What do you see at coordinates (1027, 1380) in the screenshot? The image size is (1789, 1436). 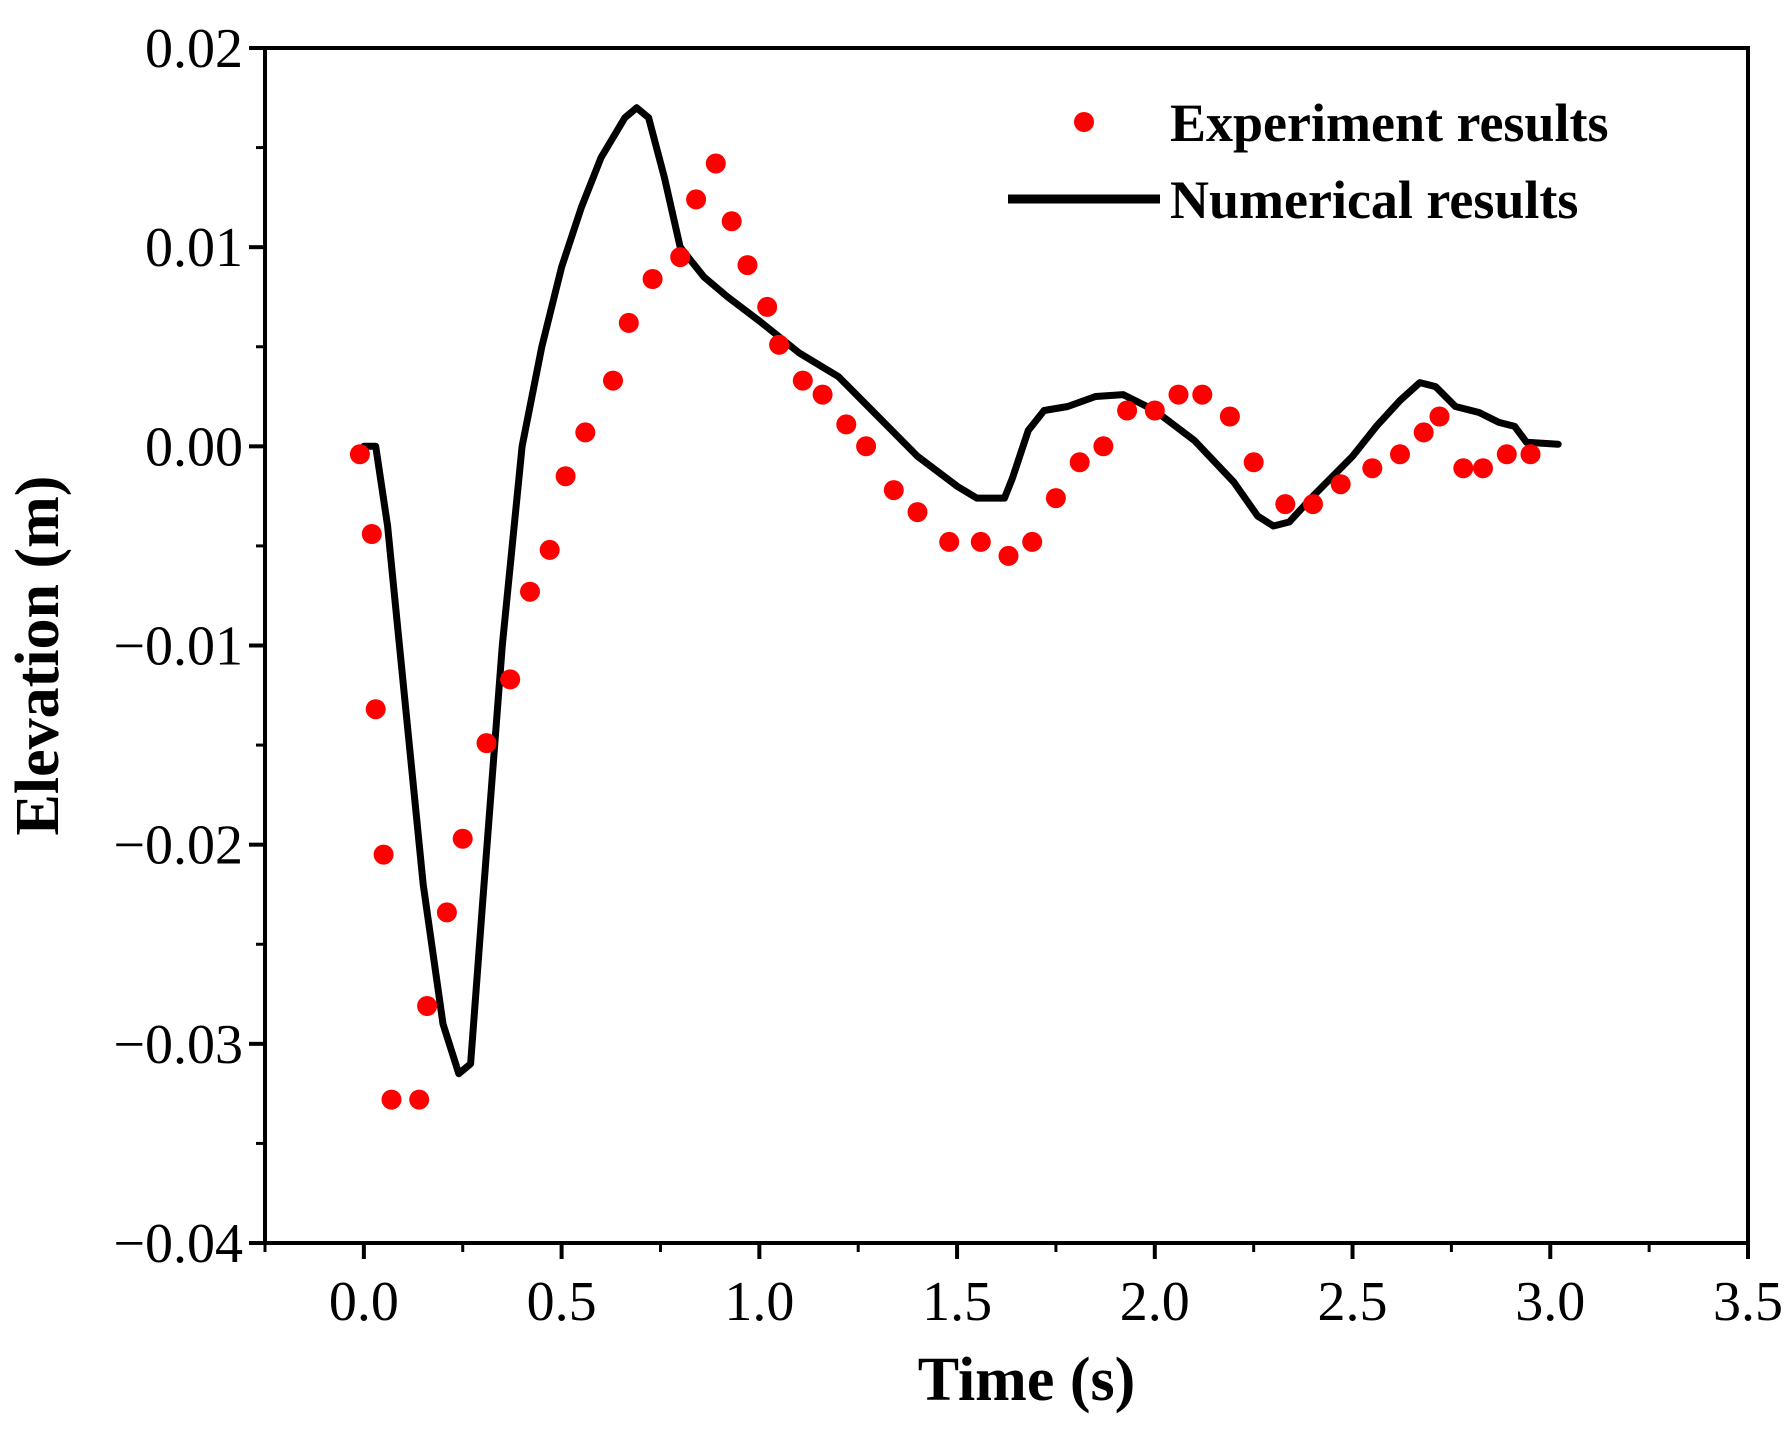 I see `x-axis-title: Time (s)` at bounding box center [1027, 1380].